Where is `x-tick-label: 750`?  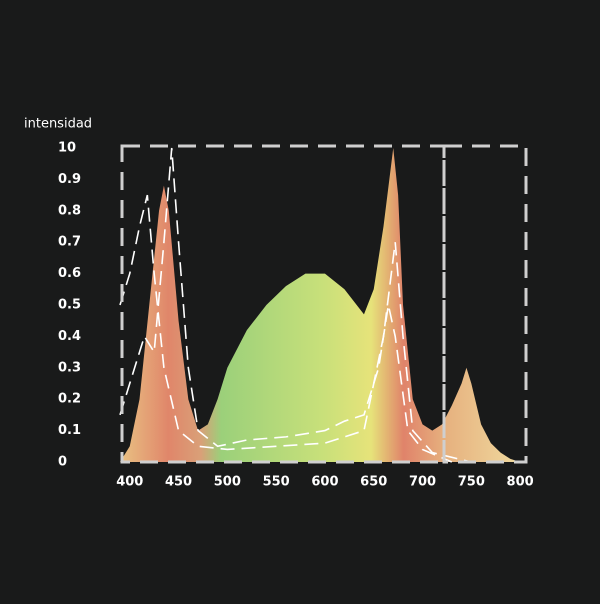 x-tick-label: 750 is located at coordinates (471, 482).